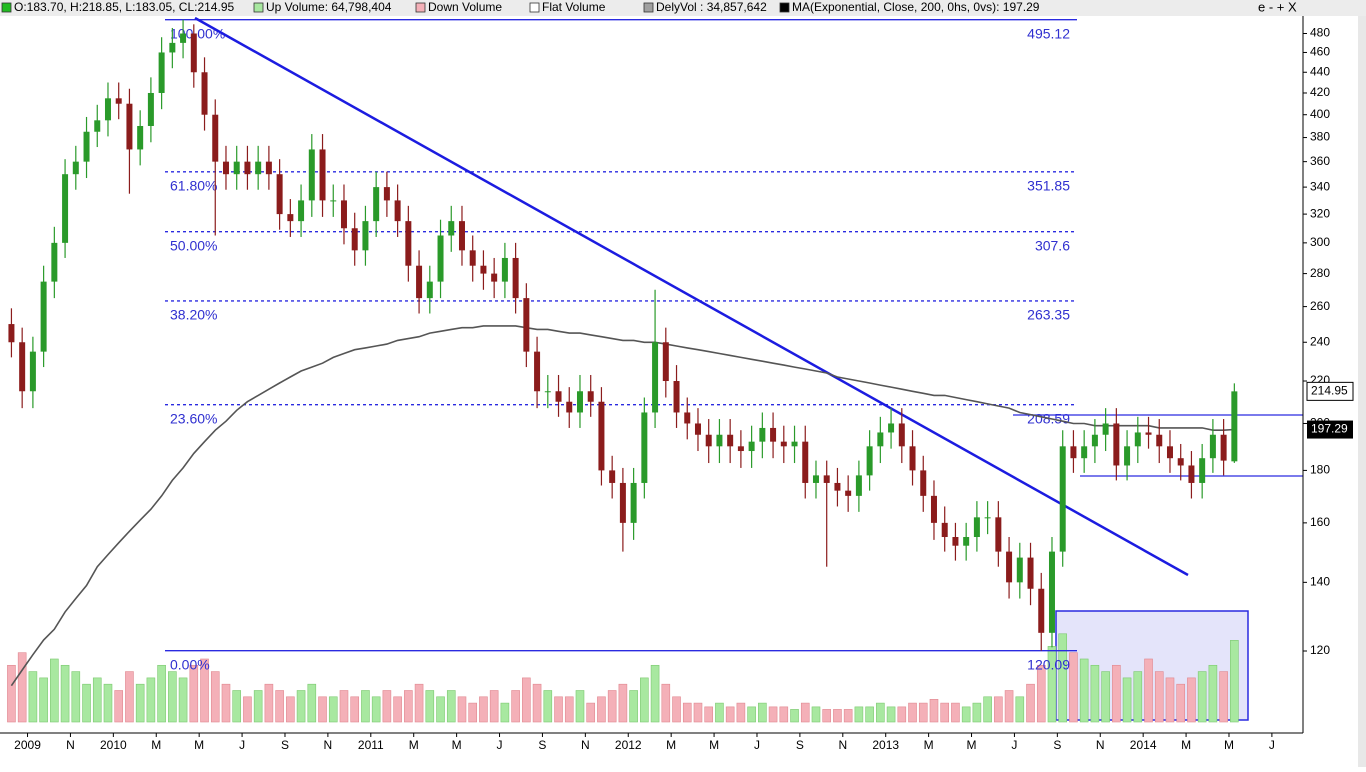 The image size is (1366, 772). I want to click on legend-text: DelyVol : 34,857,642, so click(711, 7).